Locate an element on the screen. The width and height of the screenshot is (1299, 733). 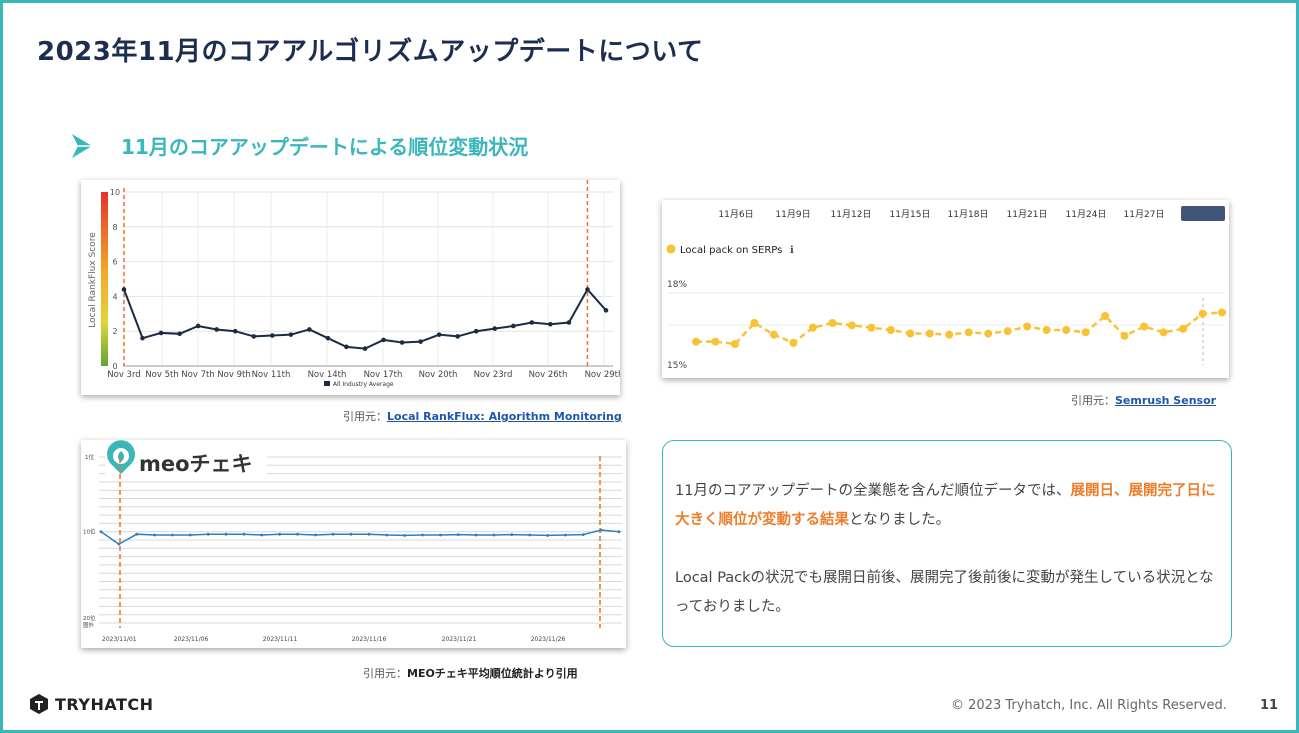
date-tab: 11月12日 is located at coordinates (851, 214).